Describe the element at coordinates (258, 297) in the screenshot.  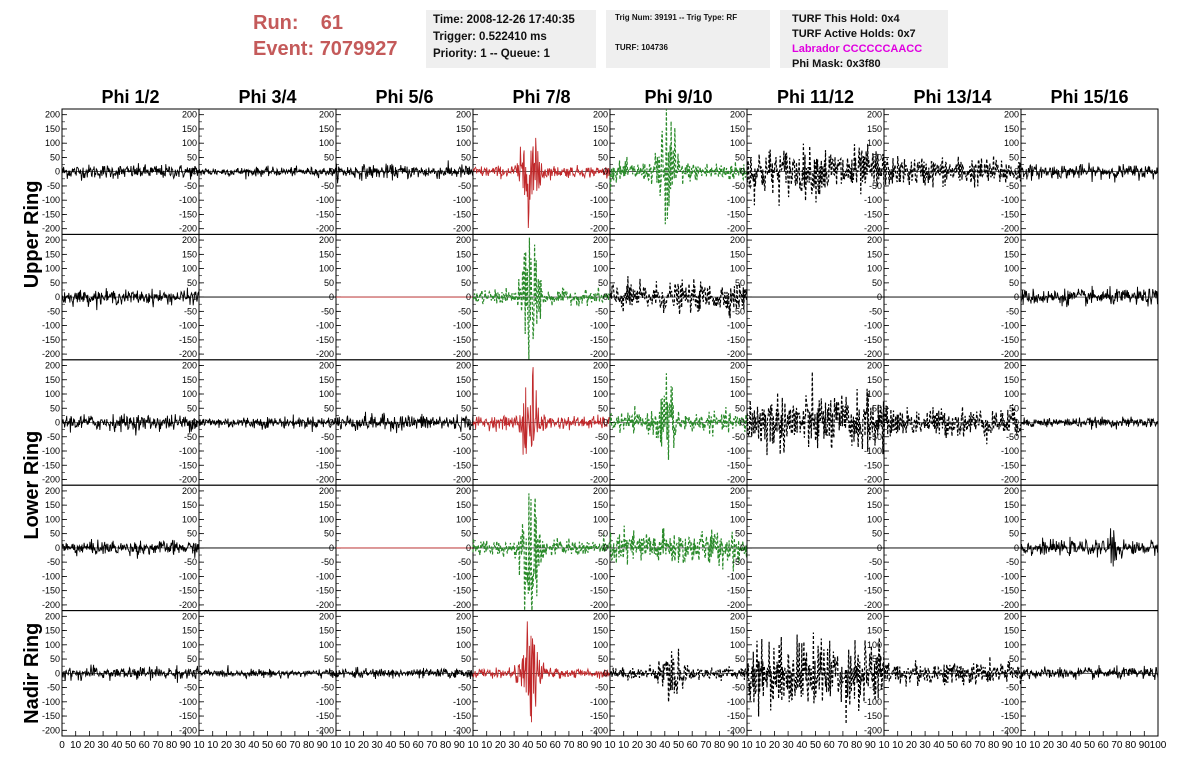
I see `panel-r2-c2: -200 -150 -100 -50 0 50 100 150 200` at that location.